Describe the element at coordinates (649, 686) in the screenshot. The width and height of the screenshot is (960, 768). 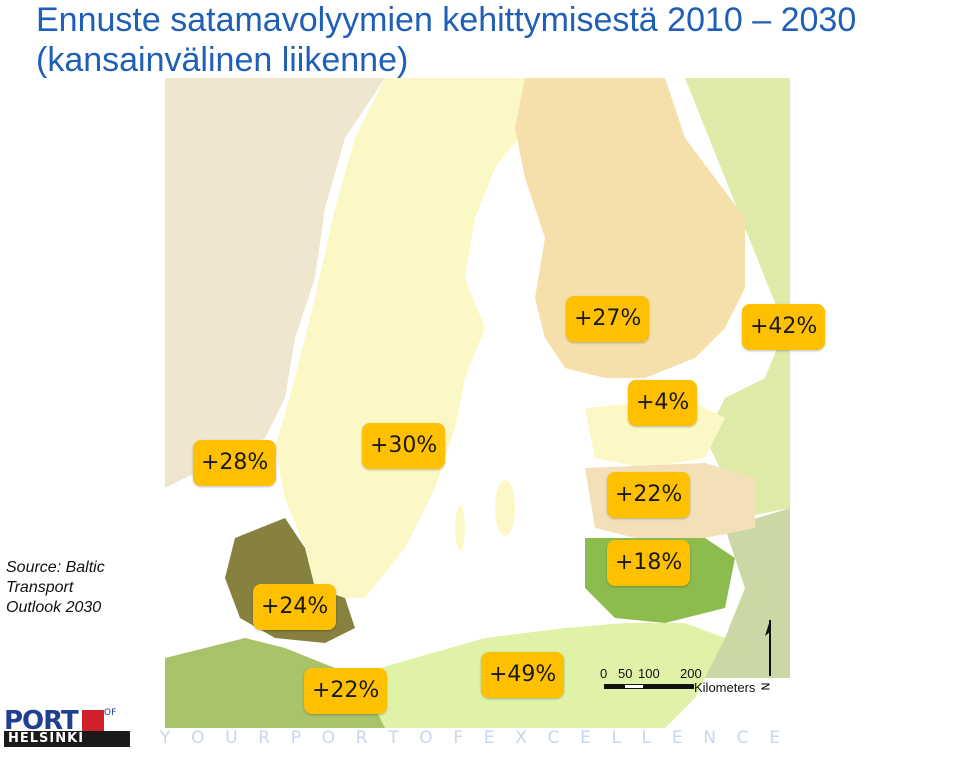
I see `scale-bar-line` at that location.